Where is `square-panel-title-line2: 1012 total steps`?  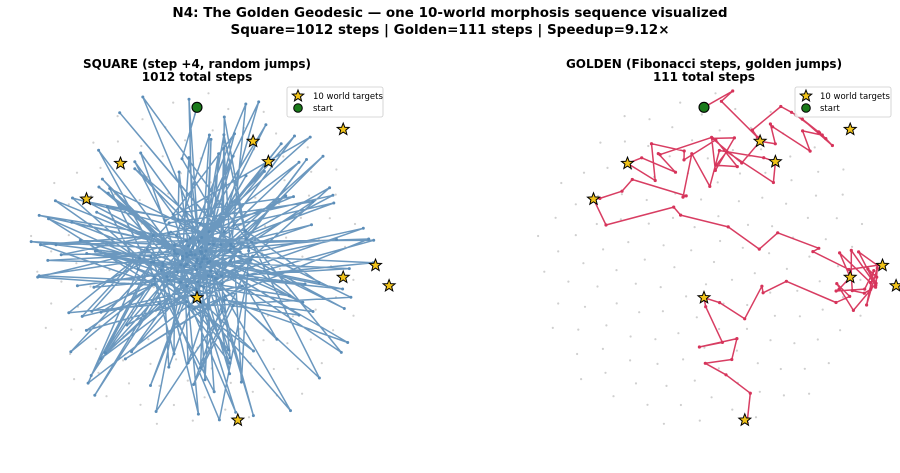
square-panel-title-line2: 1012 total steps is located at coordinates (197, 77).